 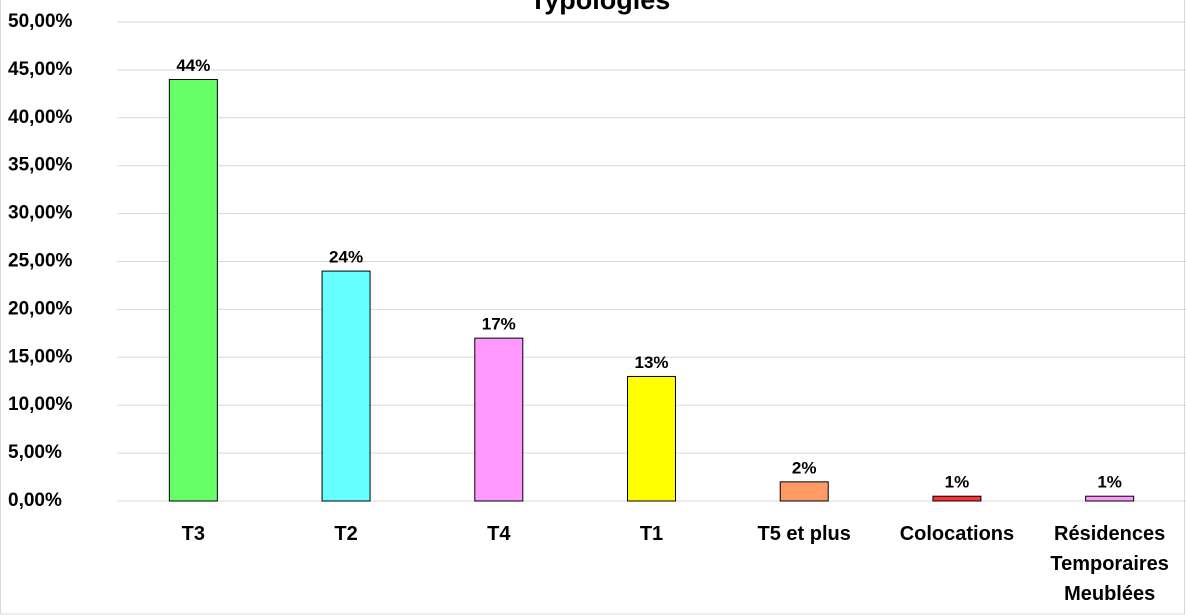 I want to click on data-label: 17%, so click(x=499, y=324).